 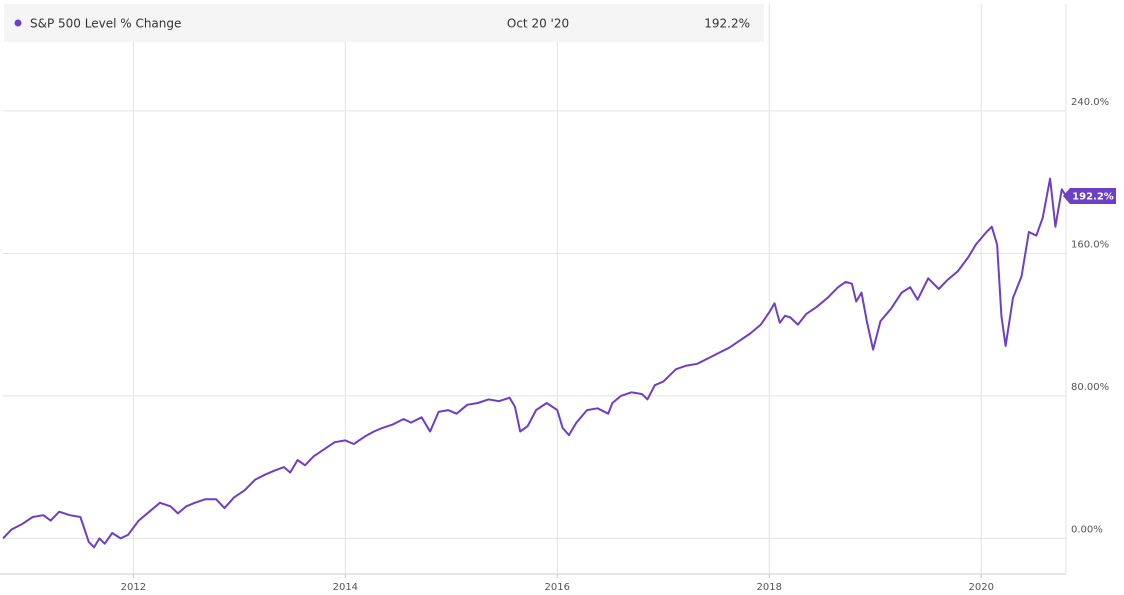 I want to click on x-tick-label: 2020, so click(x=980, y=587).